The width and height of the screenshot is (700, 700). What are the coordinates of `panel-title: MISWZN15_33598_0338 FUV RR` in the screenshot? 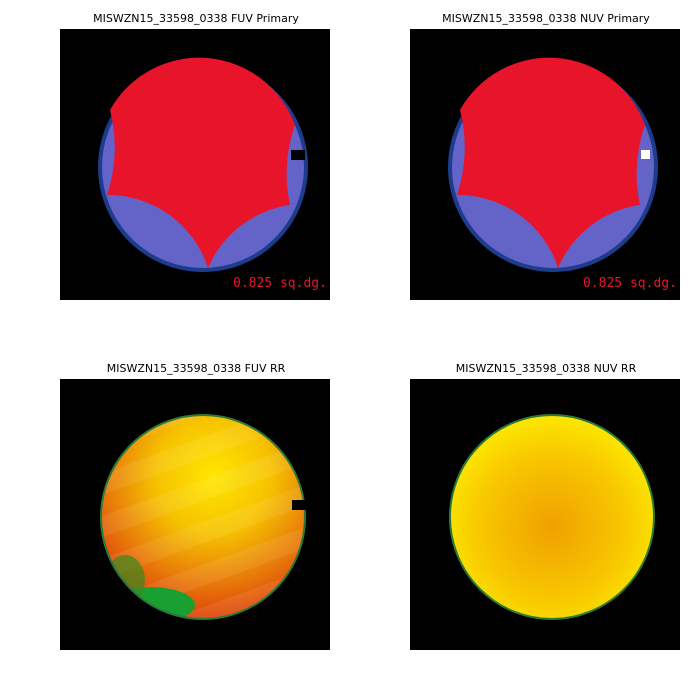 It's located at (196, 368).